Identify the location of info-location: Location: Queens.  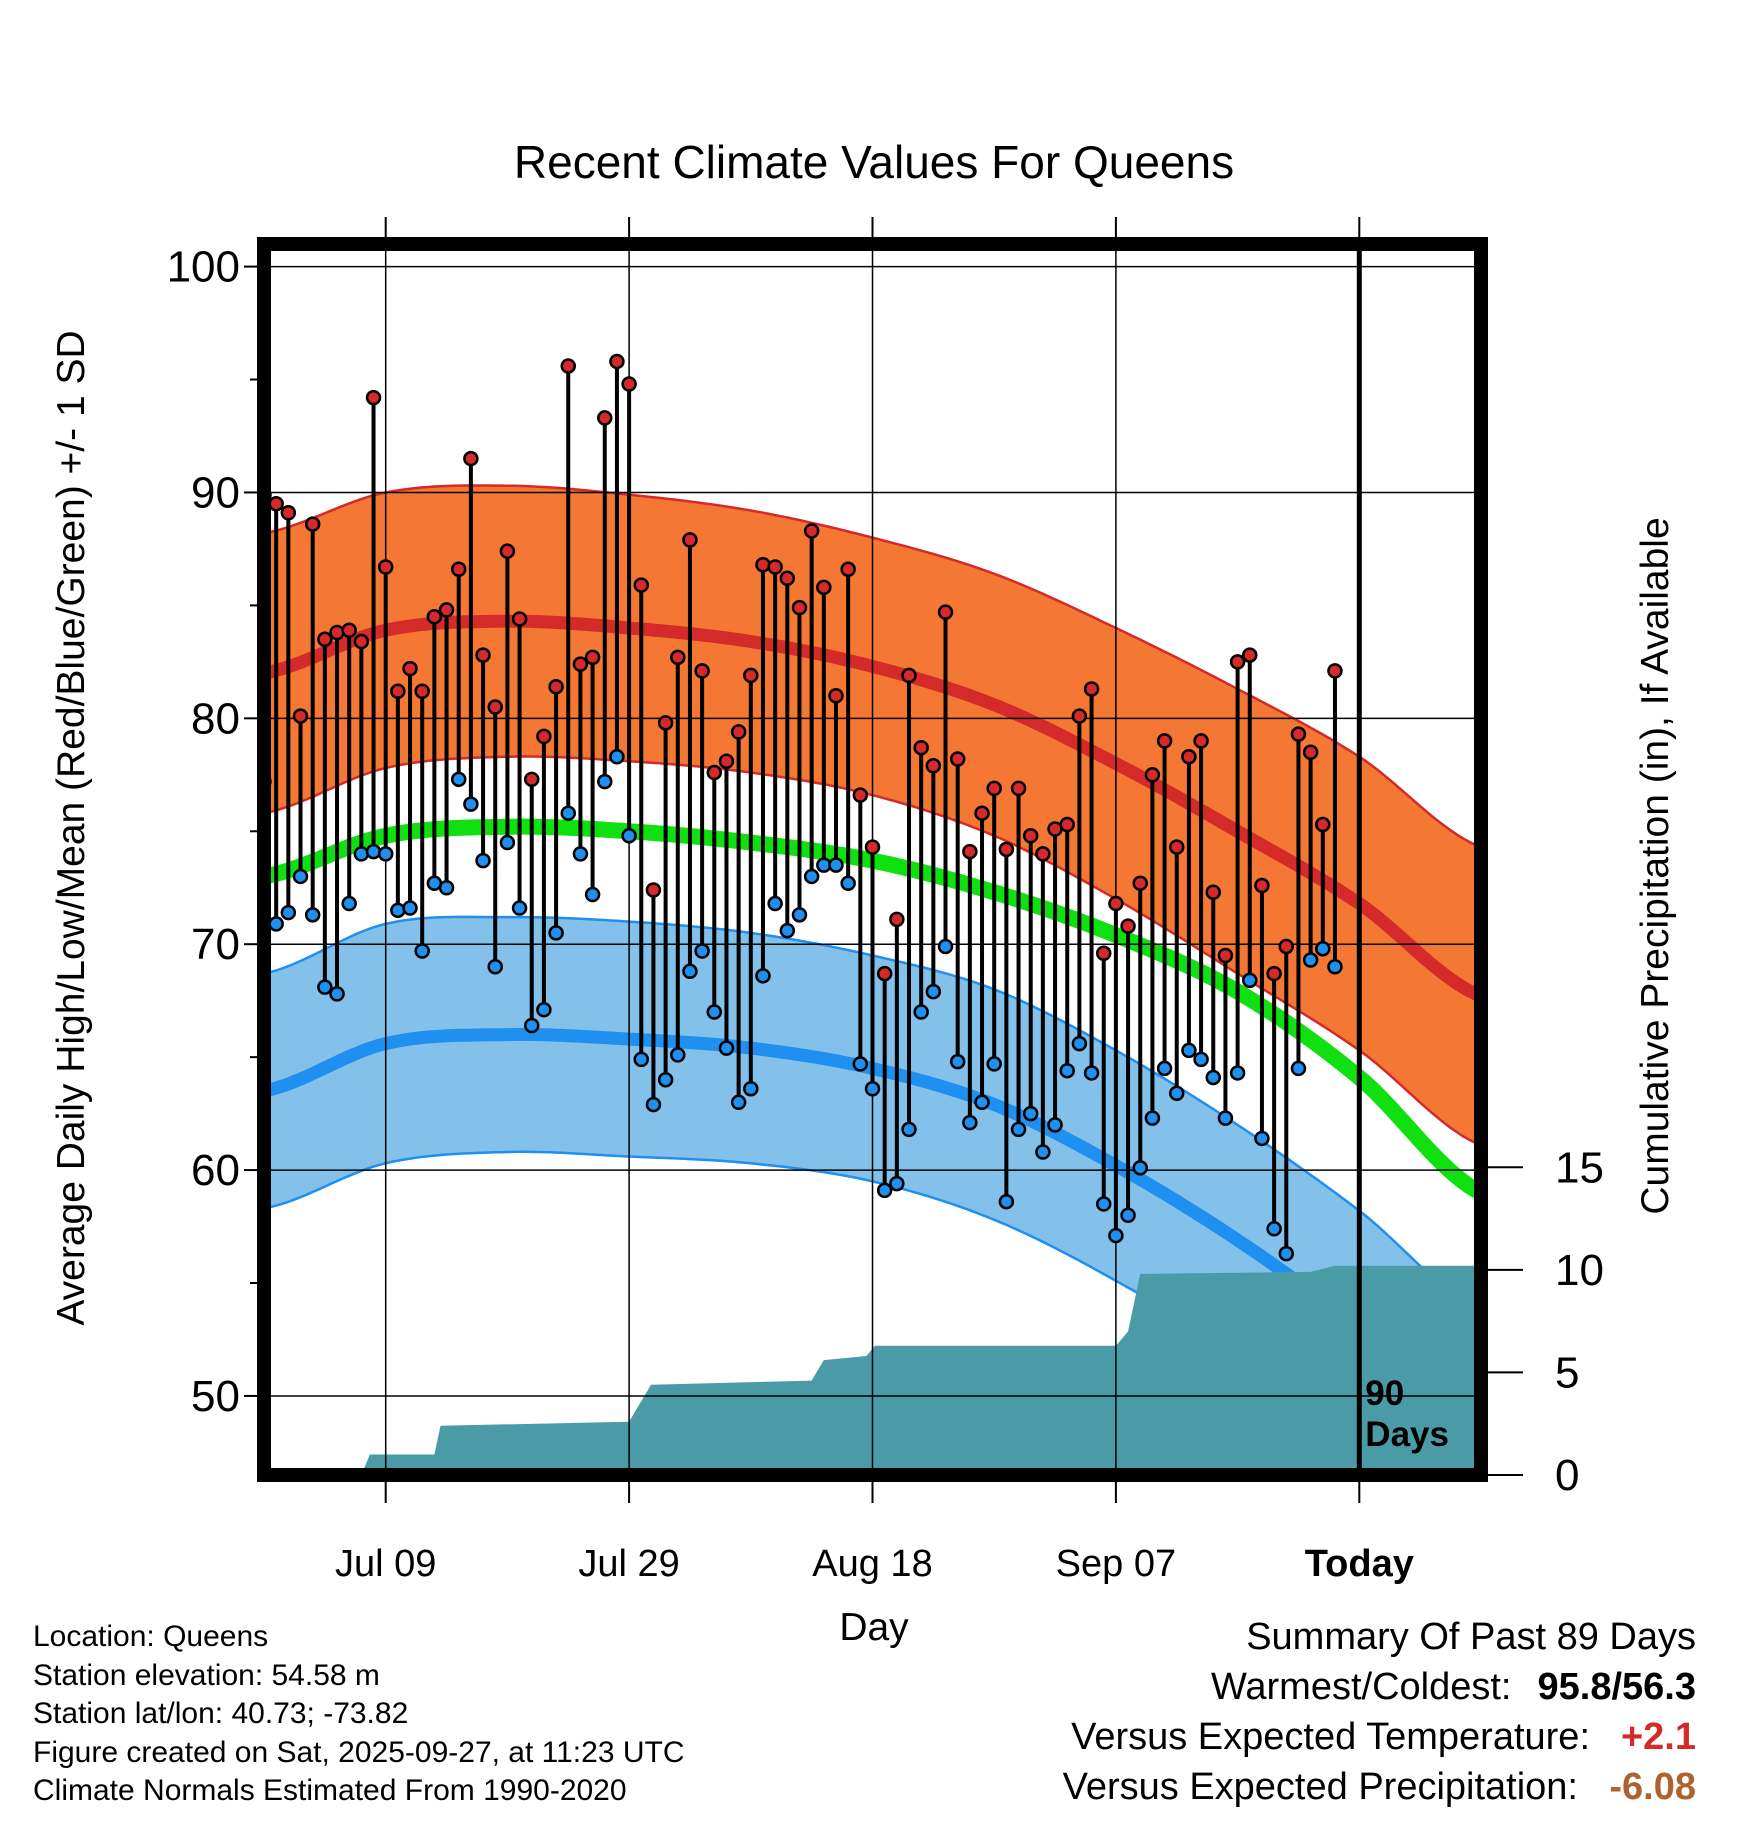
(151, 1636).